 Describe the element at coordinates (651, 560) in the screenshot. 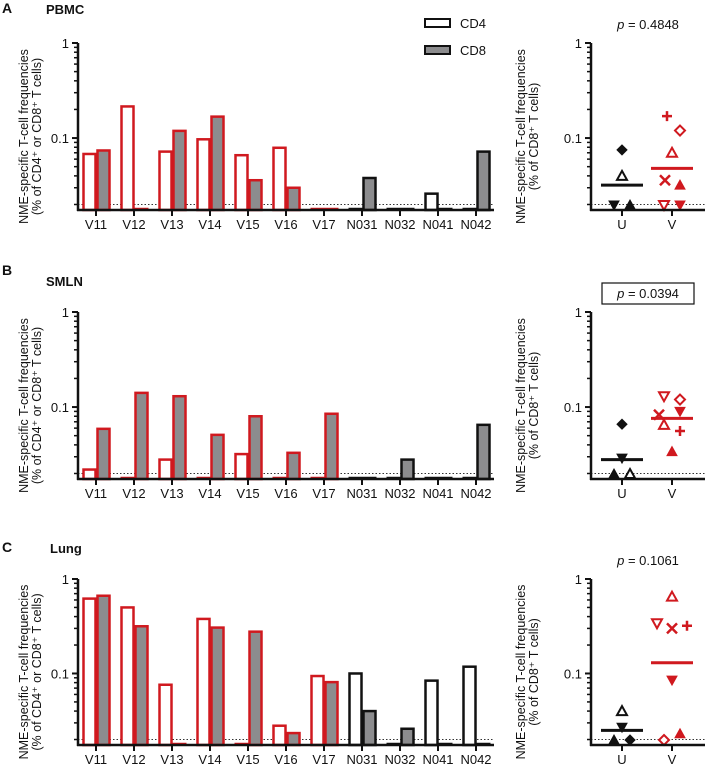

I see `pvalue-value: = 0.1061` at that location.